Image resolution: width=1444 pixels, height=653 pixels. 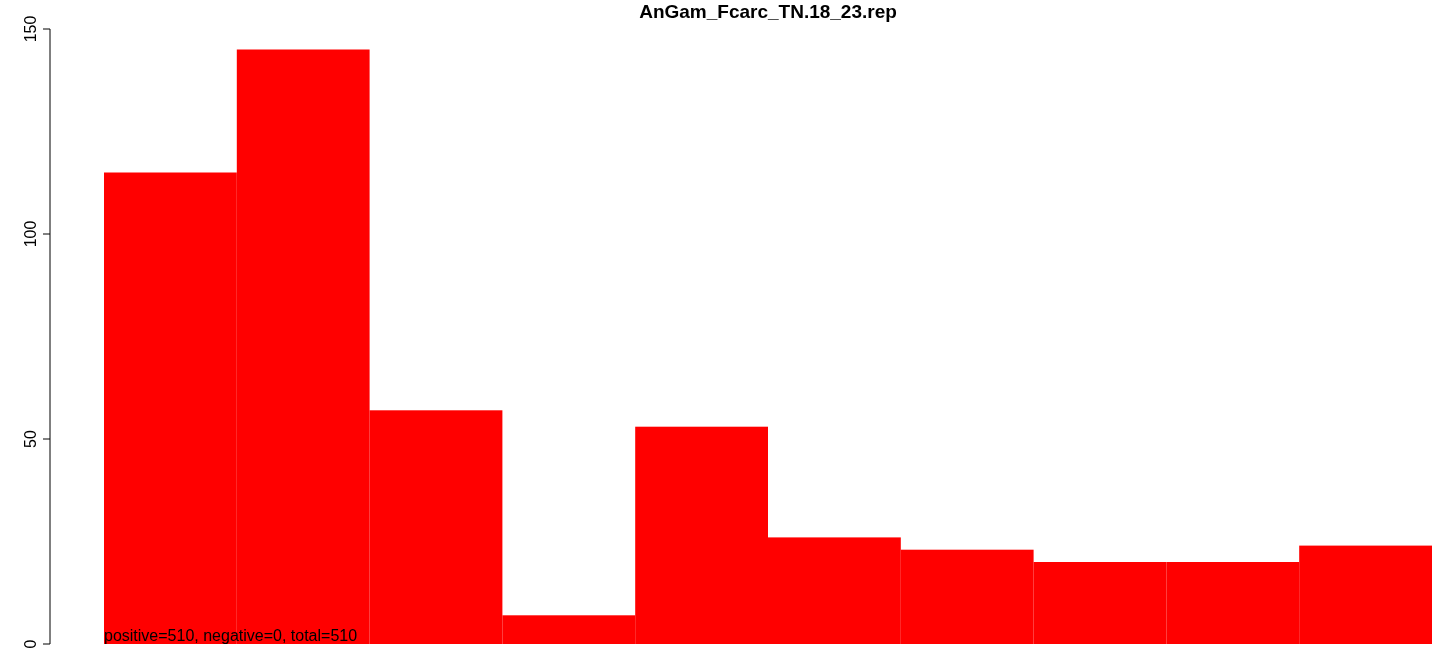 I want to click on y-tick-label: 0, so click(x=30, y=644).